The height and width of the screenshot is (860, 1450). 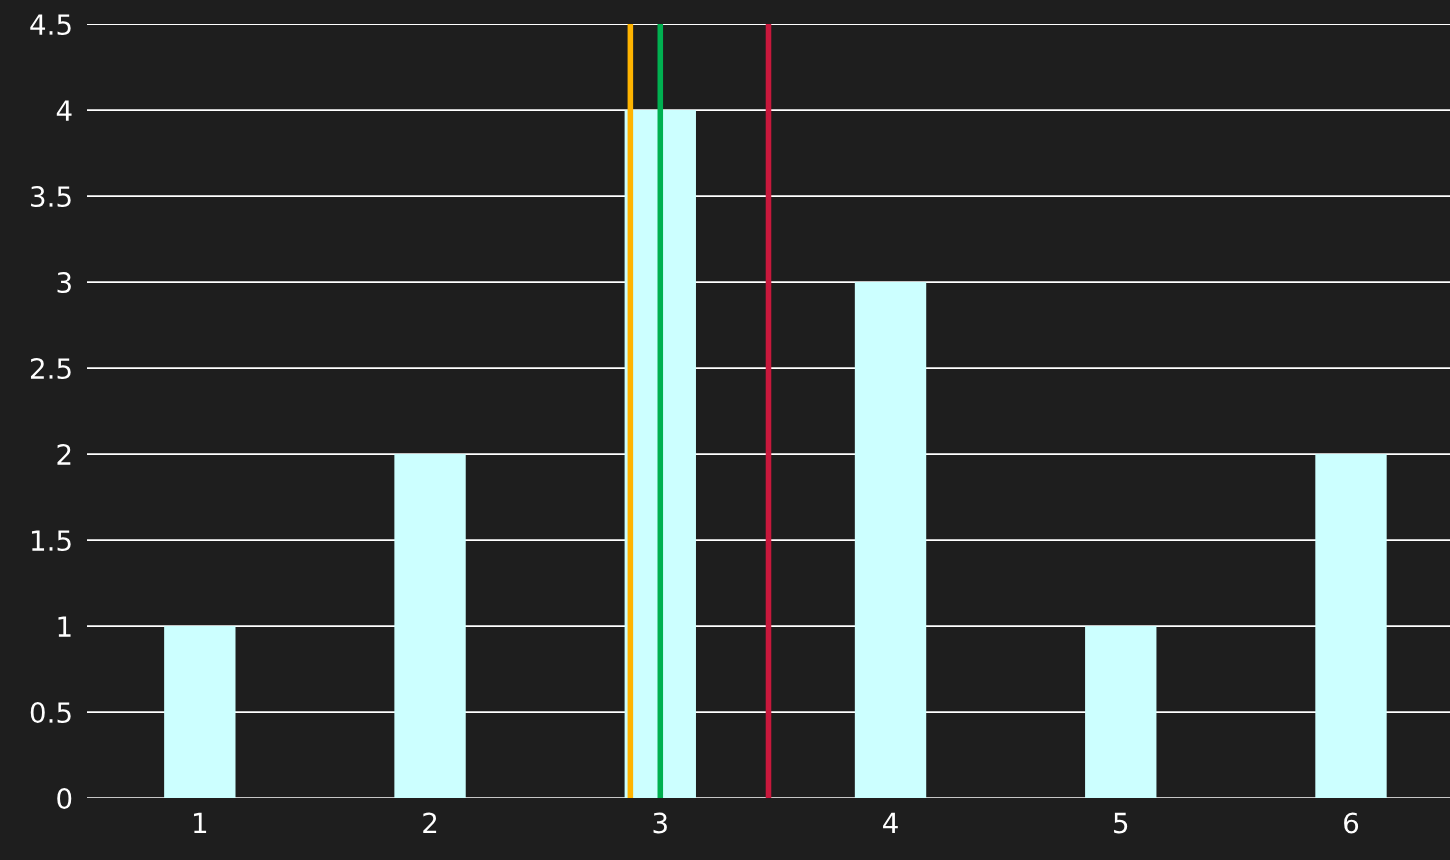 What do you see at coordinates (64, 626) in the screenshot?
I see `y-tick-label: 1` at bounding box center [64, 626].